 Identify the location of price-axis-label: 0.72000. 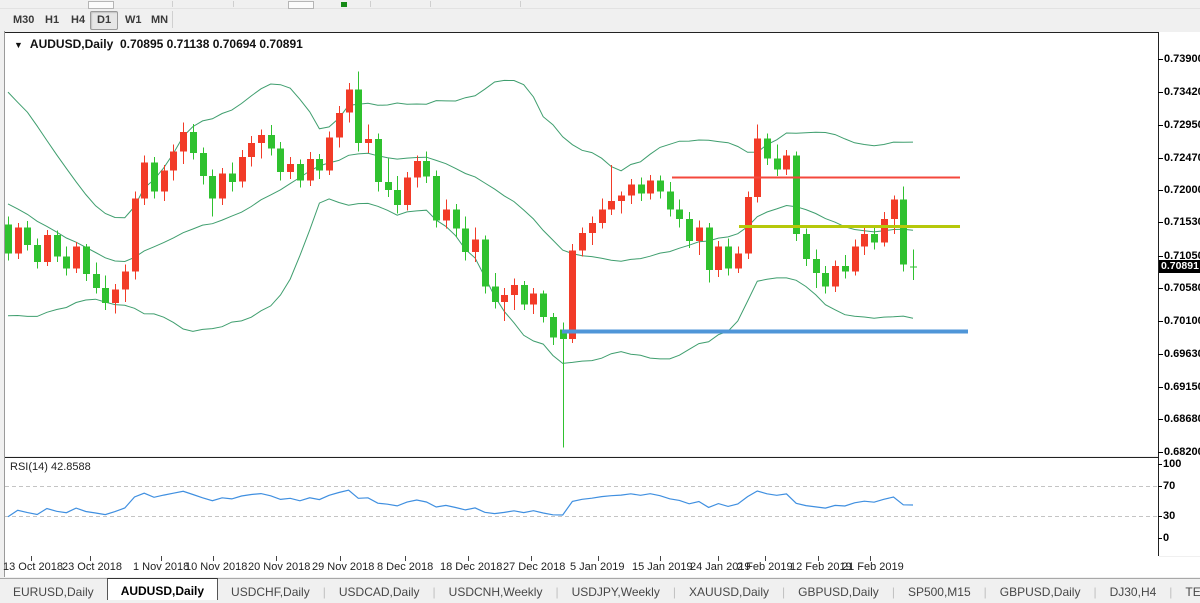
(1182, 190).